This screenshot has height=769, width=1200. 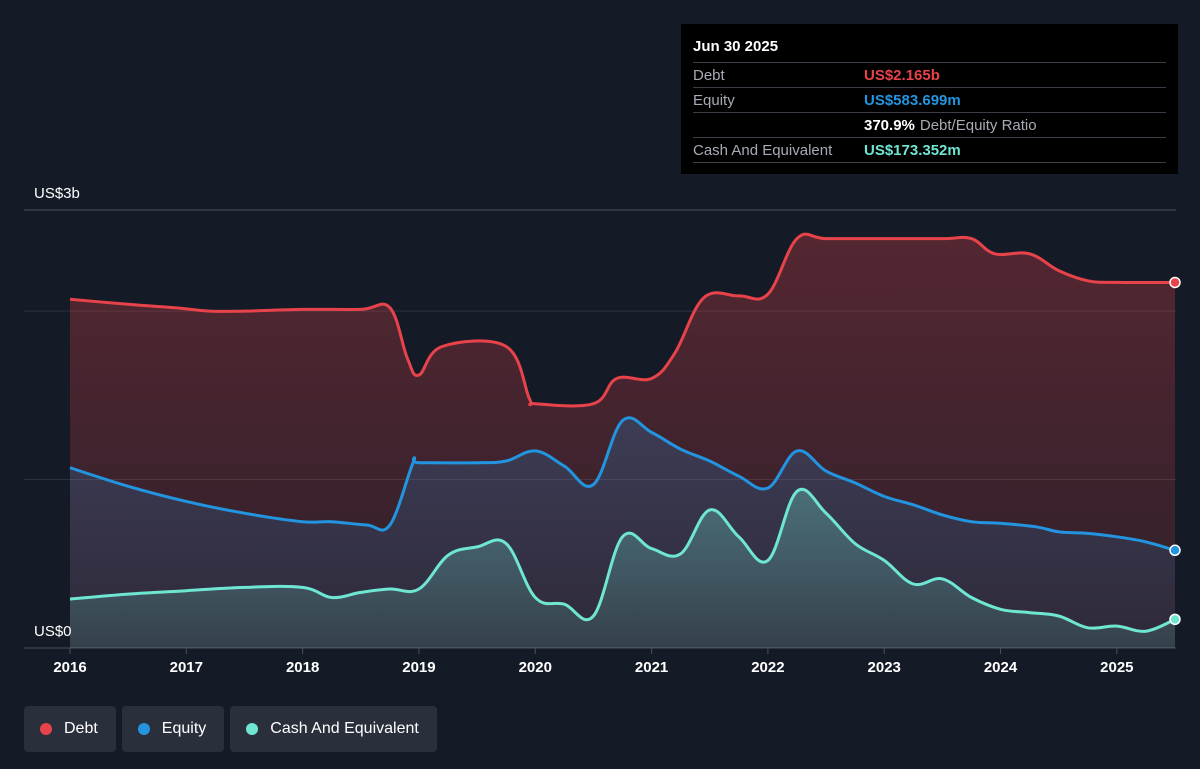 What do you see at coordinates (593, 662) in the screenshot?
I see `x-axis-ticks: 2016 2017 2018 2019 2020 2021 2022 2023 2024 2025` at bounding box center [593, 662].